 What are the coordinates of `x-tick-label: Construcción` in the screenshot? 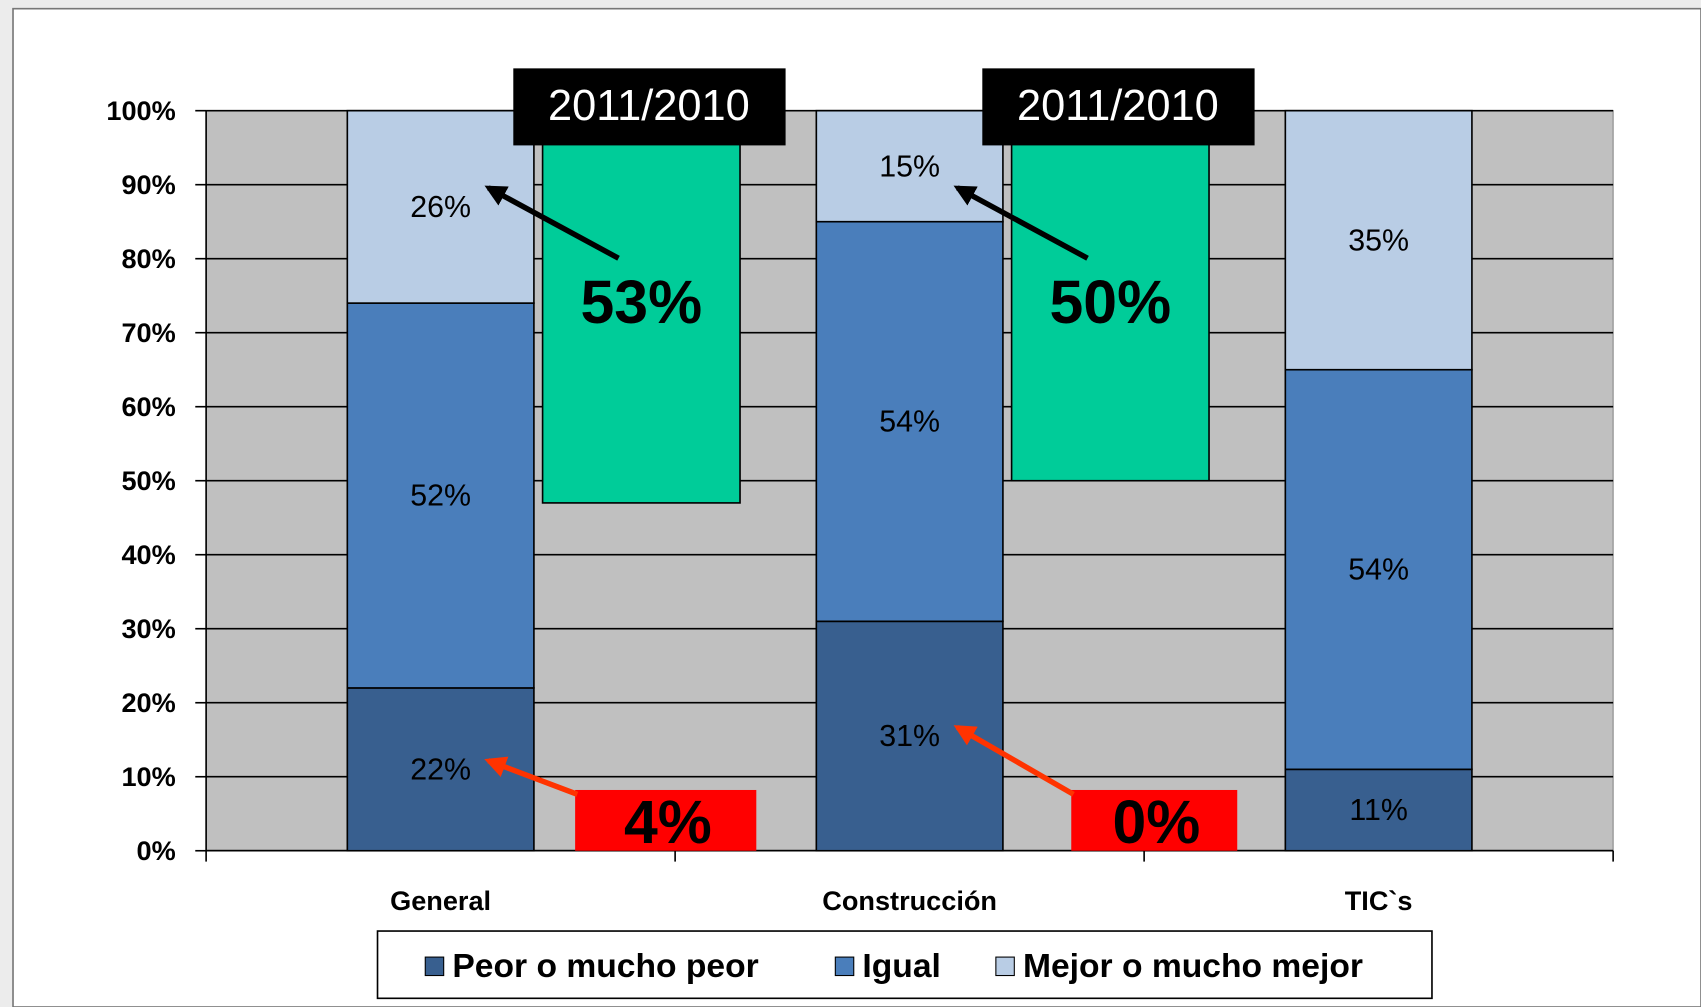 It's located at (909, 900).